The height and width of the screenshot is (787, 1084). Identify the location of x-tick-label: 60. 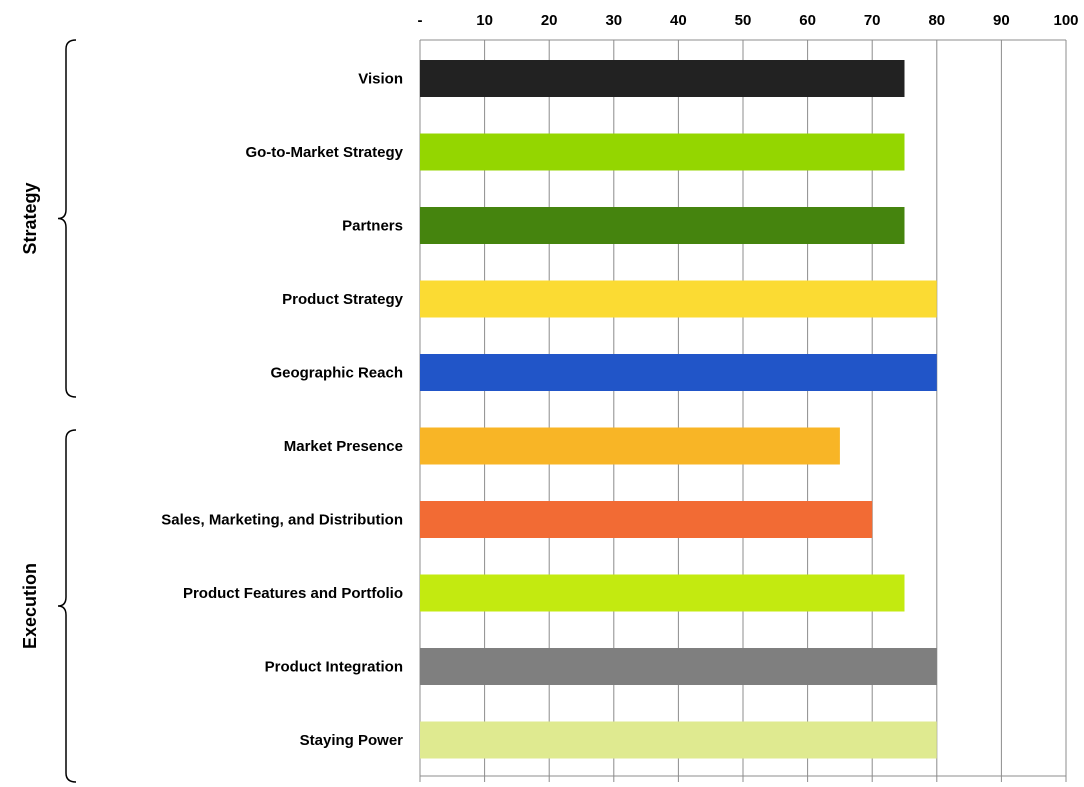
(807, 20).